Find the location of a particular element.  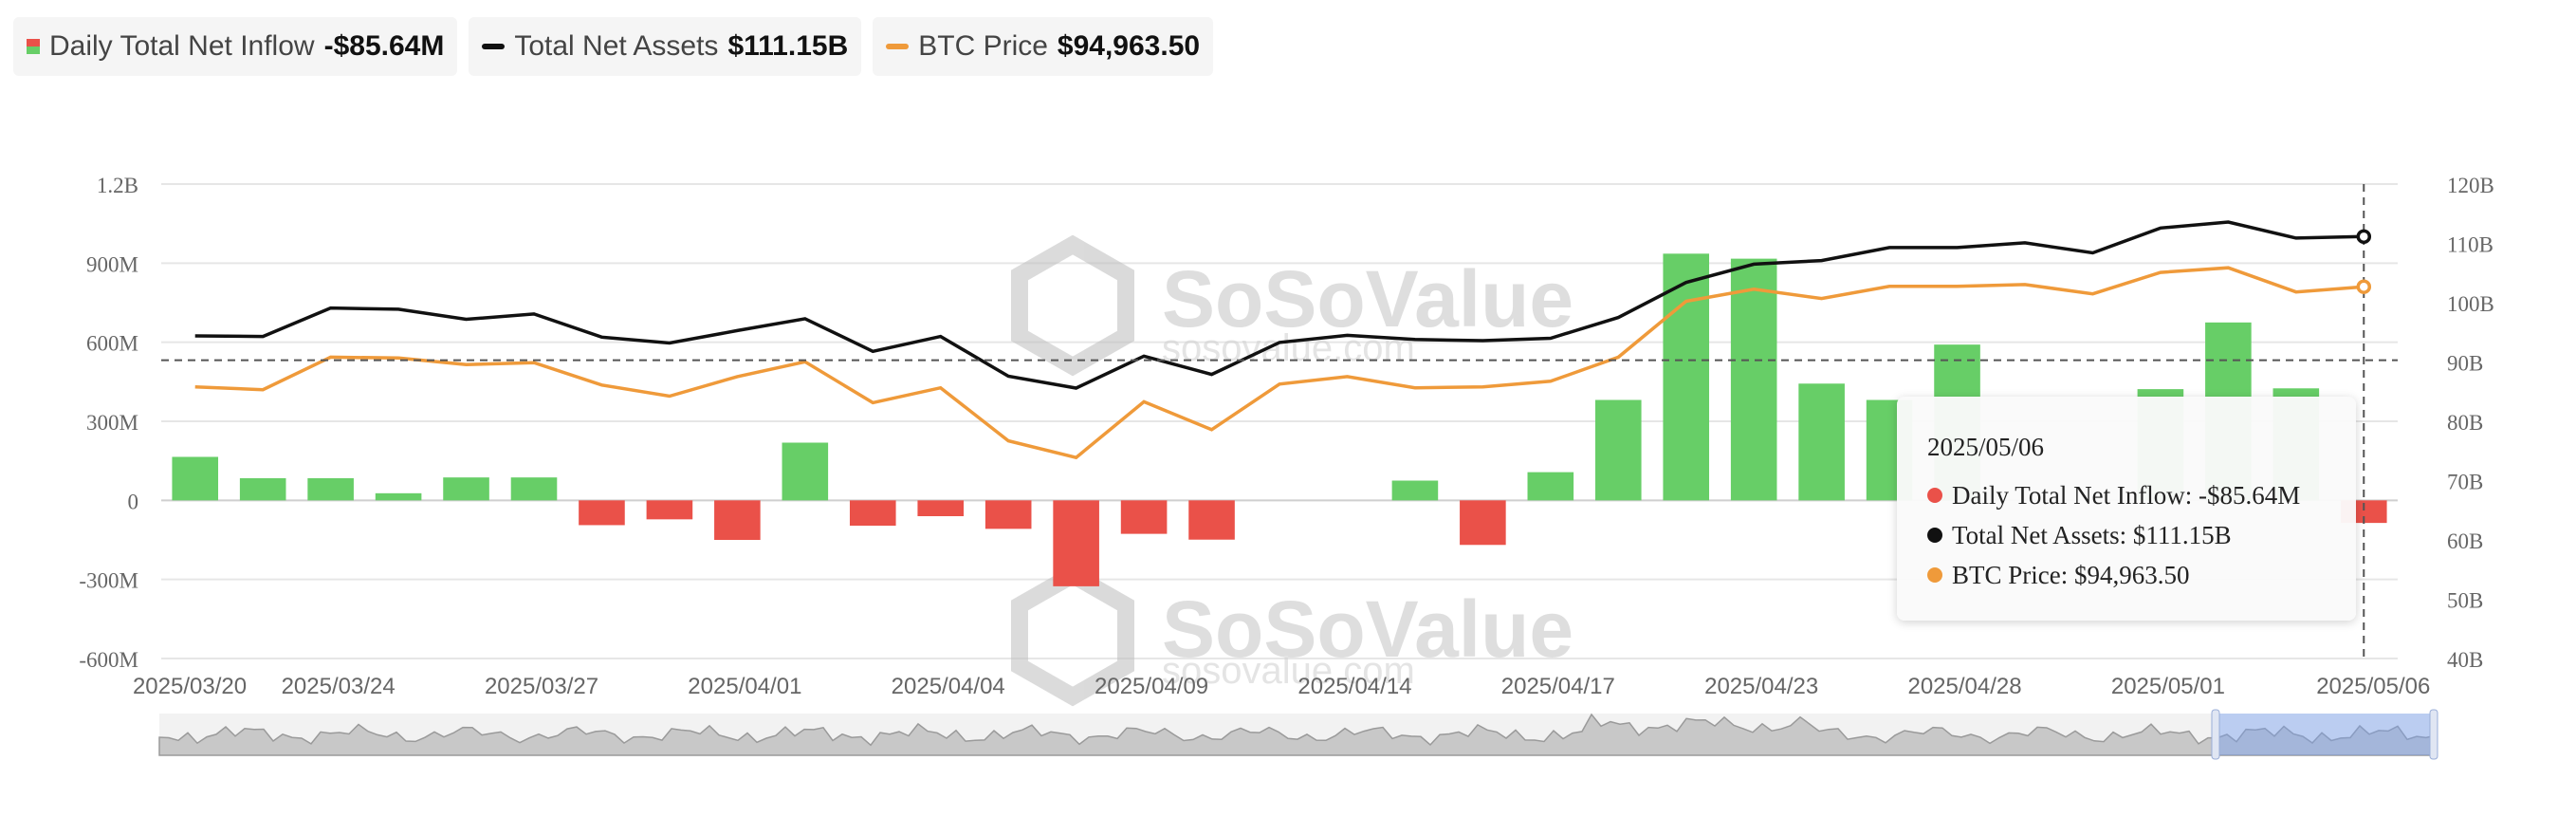

y-right-tick-label: 80B is located at coordinates (2465, 423).